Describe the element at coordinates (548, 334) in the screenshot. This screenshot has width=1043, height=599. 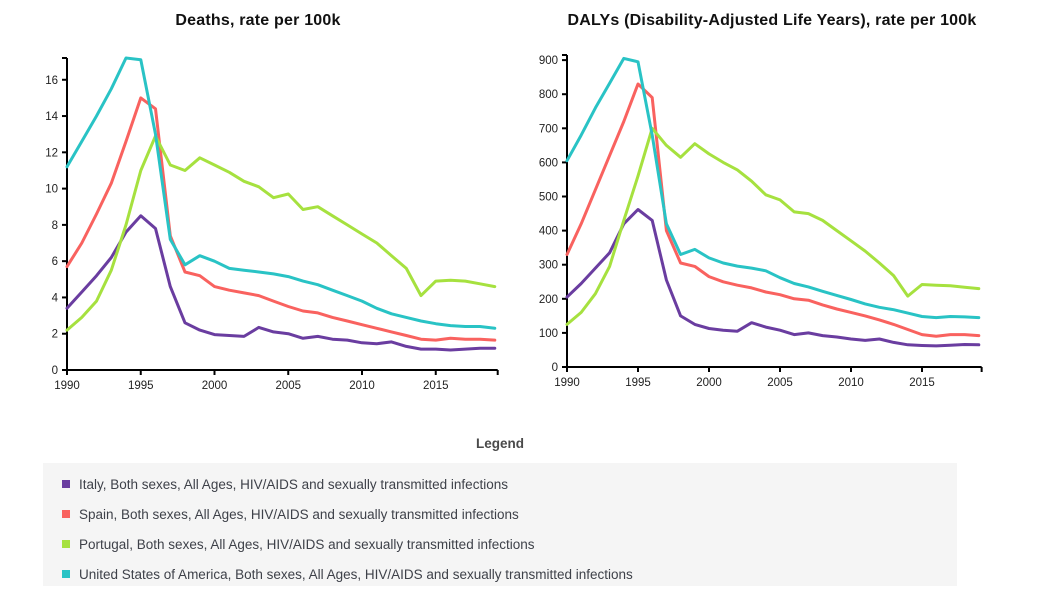
I see `svg-text: 100` at that location.